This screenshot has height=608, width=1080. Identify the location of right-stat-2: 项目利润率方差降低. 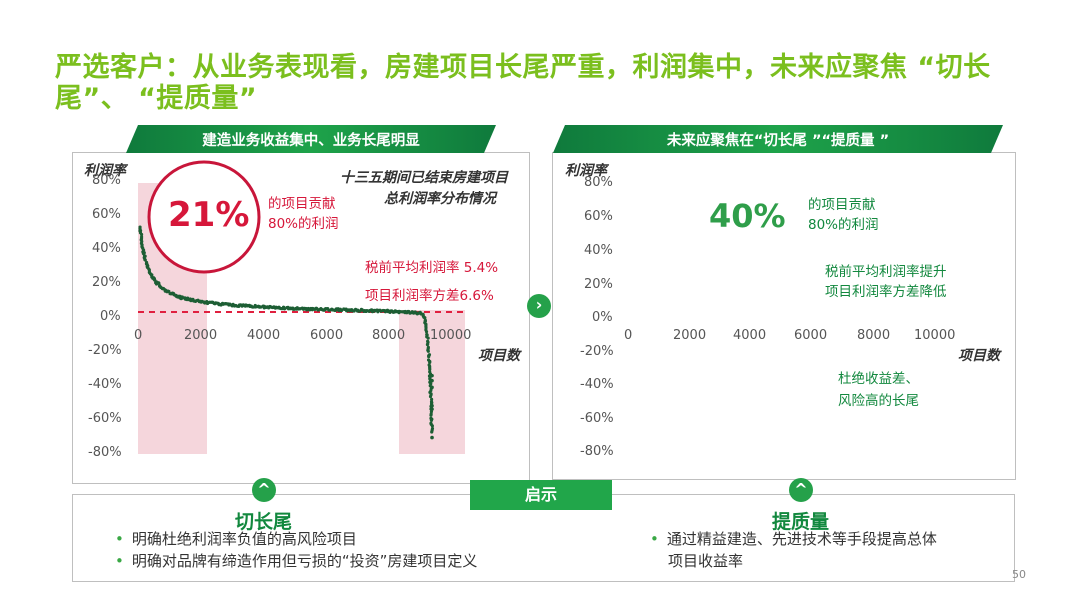
(886, 290).